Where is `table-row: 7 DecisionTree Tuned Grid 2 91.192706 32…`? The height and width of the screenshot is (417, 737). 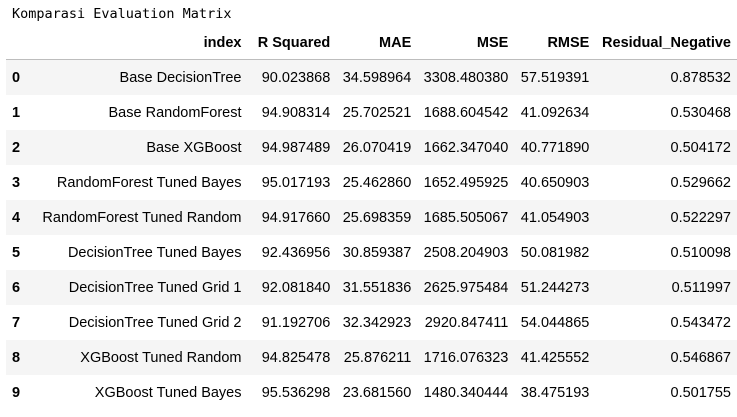
table-row: 7 DecisionTree Tuned Grid 2 91.192706 32… is located at coordinates (371, 322).